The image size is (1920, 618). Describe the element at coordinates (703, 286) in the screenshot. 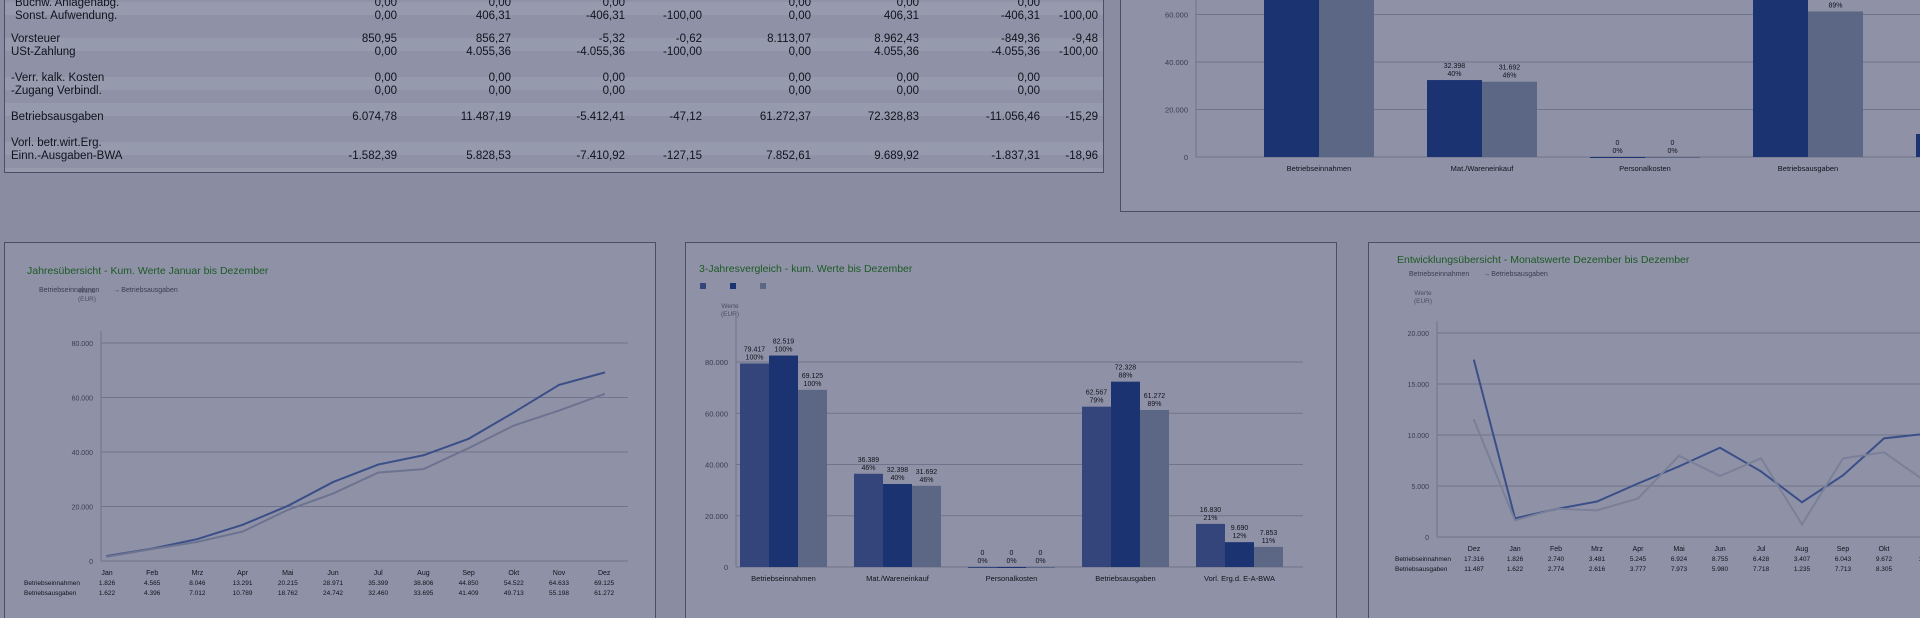

I see `legend-swatch` at that location.